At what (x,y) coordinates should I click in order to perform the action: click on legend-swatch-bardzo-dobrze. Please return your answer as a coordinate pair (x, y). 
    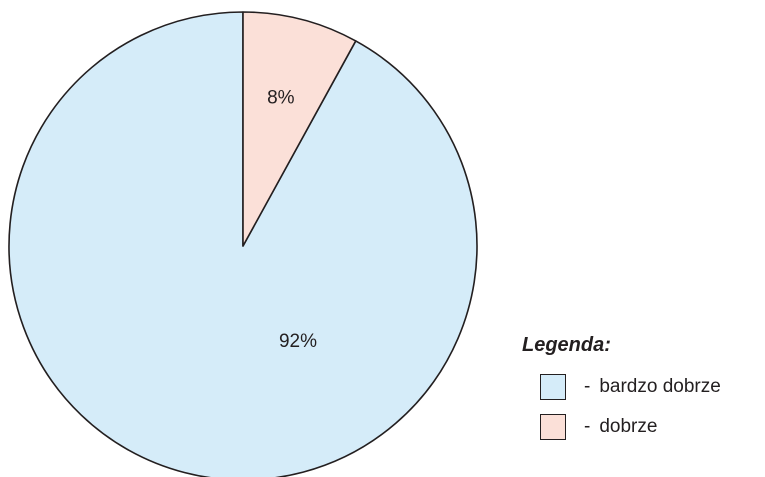
    Looking at the image, I should click on (553, 387).